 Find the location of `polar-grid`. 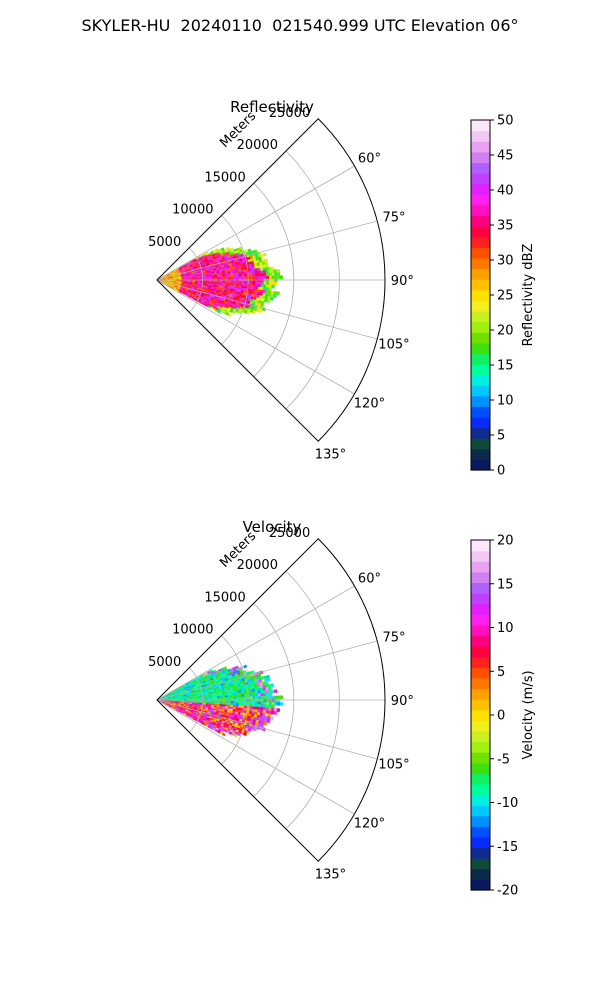

polar-grid is located at coordinates (270, 700).